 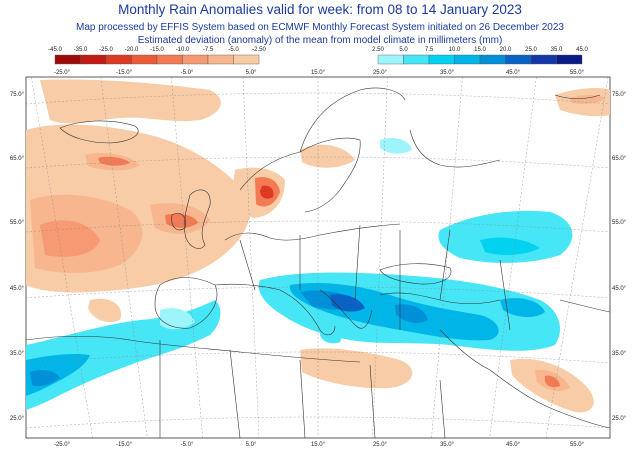 What do you see at coordinates (582, 50) in the screenshot?
I see `legend-positive-label: 45.0` at bounding box center [582, 50].